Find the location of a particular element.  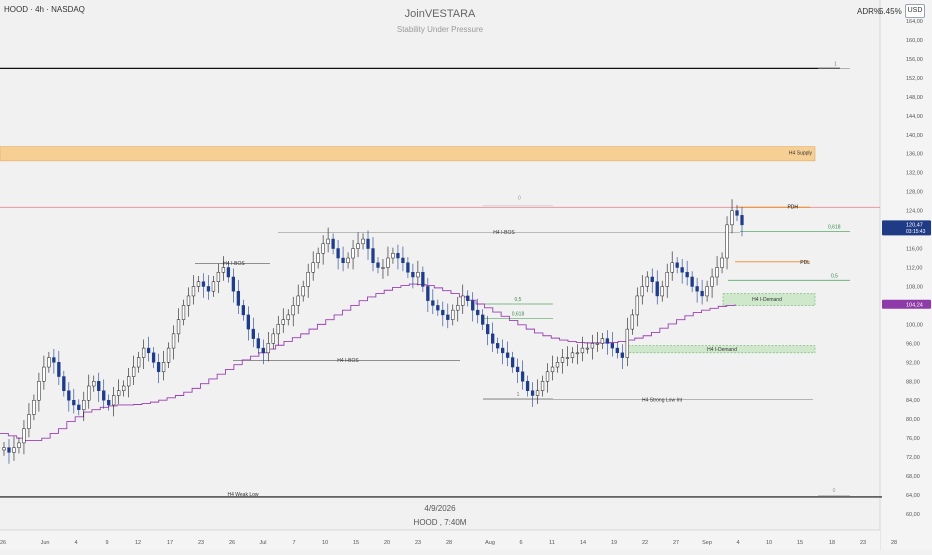

y-tick-label: 72,00 is located at coordinates (913, 458).